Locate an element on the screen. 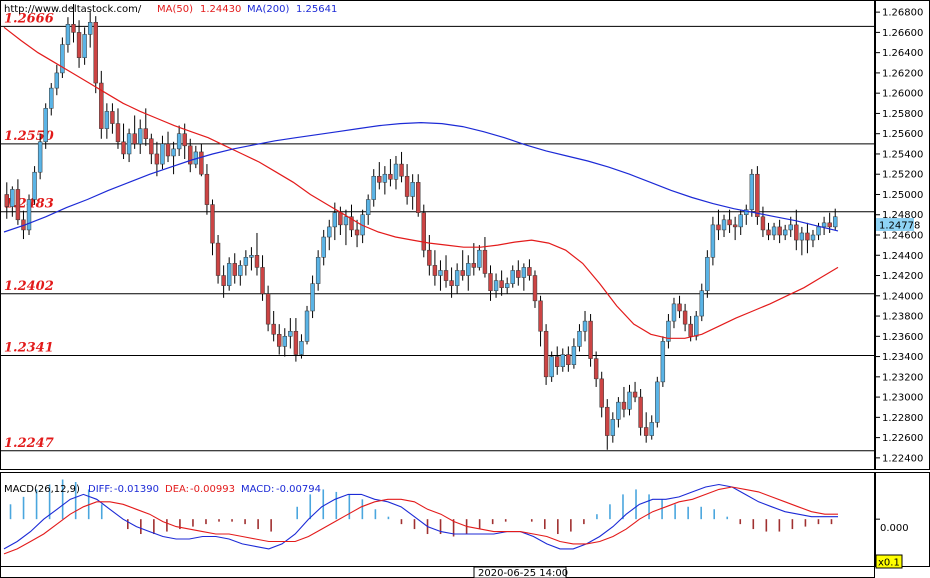  current-price-tag is located at coordinates (895, 224).